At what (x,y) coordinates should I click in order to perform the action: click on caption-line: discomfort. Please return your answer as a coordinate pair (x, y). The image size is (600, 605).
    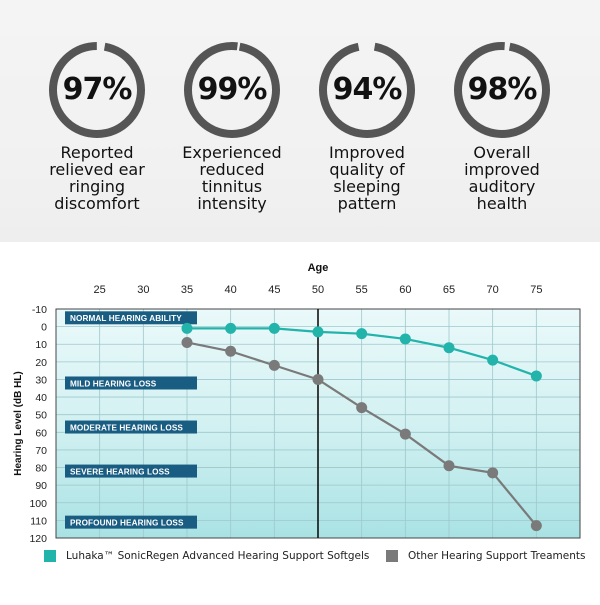
    Looking at the image, I should click on (97, 203).